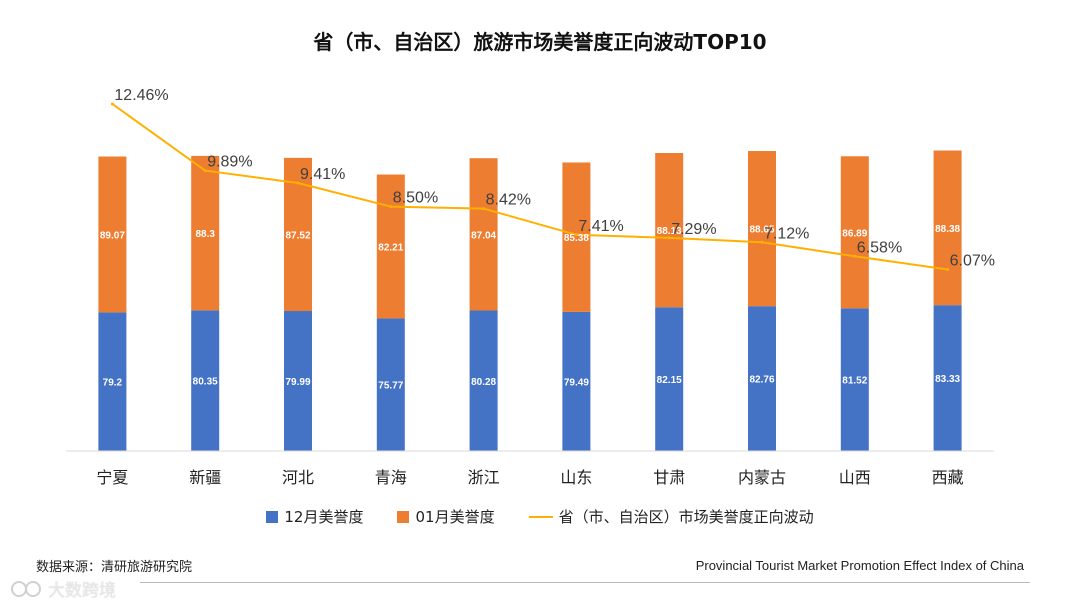  Describe the element at coordinates (600, 226) in the screenshot. I see `line-label-5: 7.41%` at that location.